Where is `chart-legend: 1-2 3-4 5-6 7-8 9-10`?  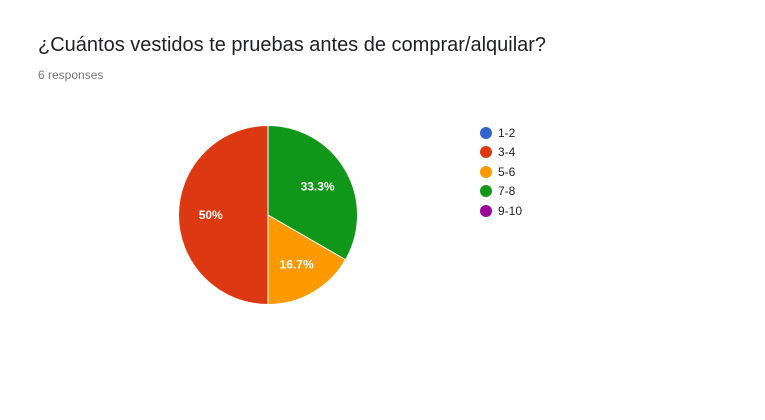 chart-legend: 1-2 3-4 5-6 7-8 9-10 is located at coordinates (501, 172).